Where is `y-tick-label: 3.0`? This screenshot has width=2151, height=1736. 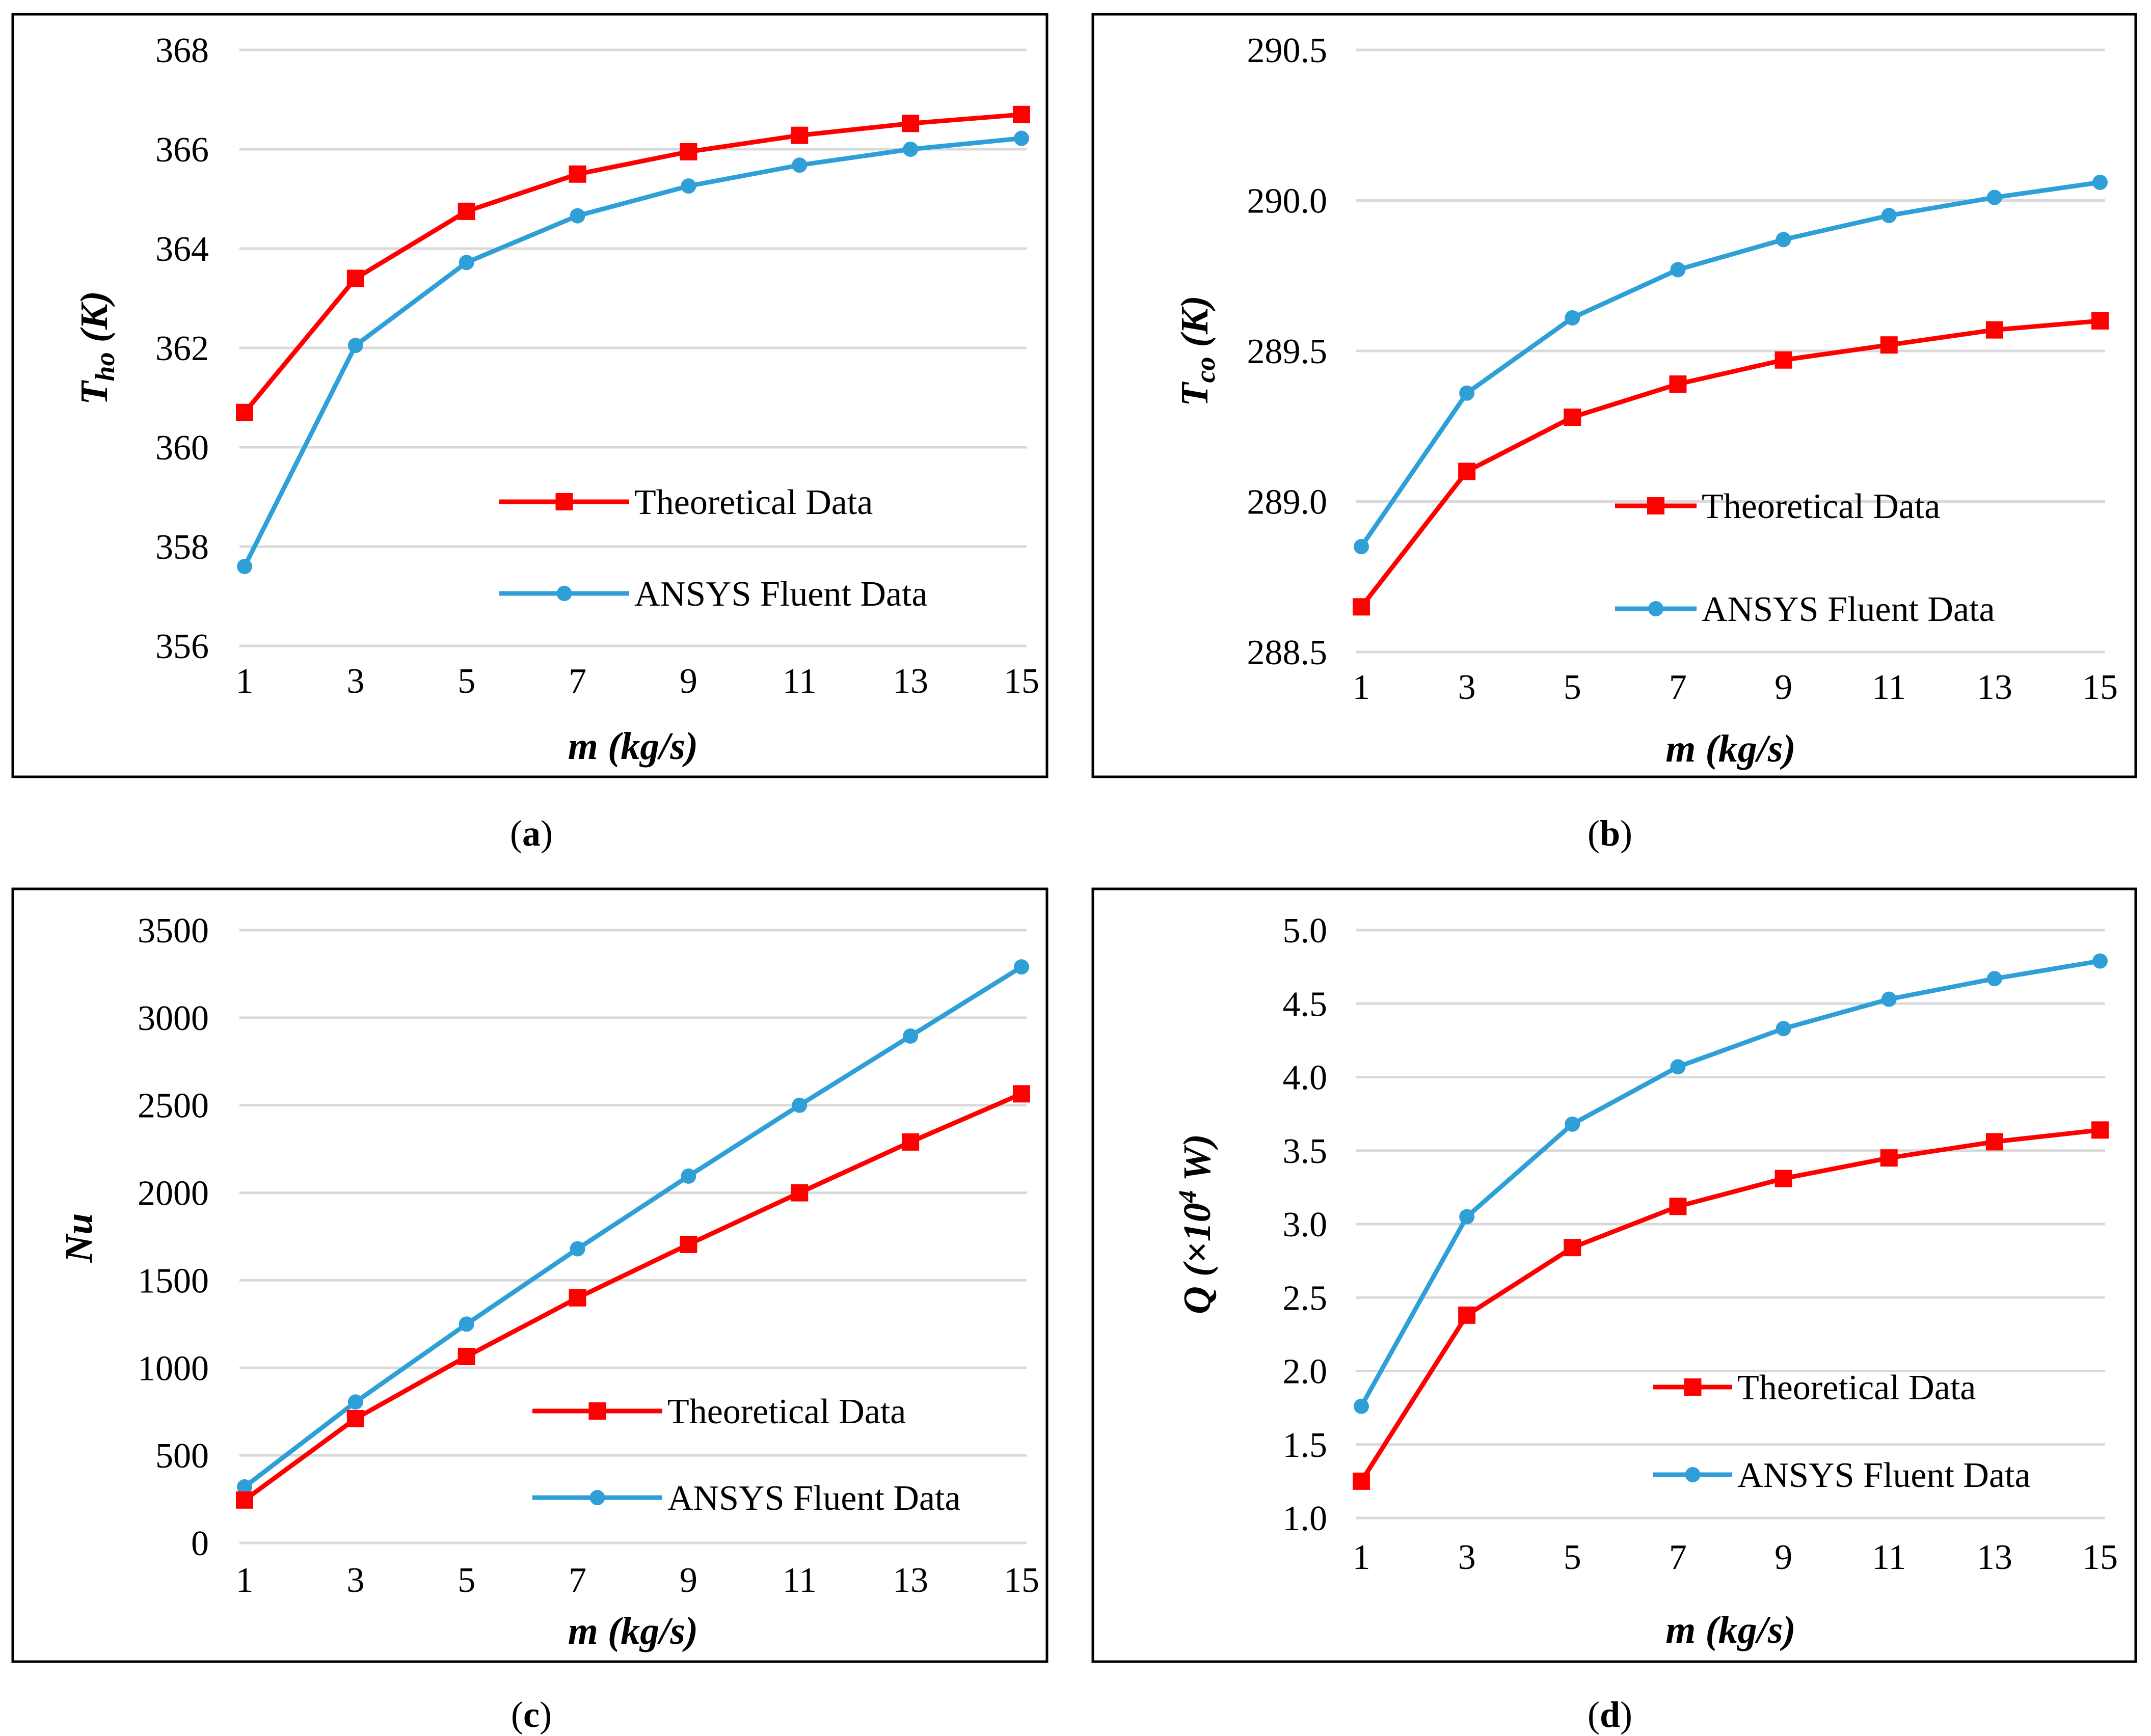
y-tick-label: 3.0 is located at coordinates (1305, 1224).